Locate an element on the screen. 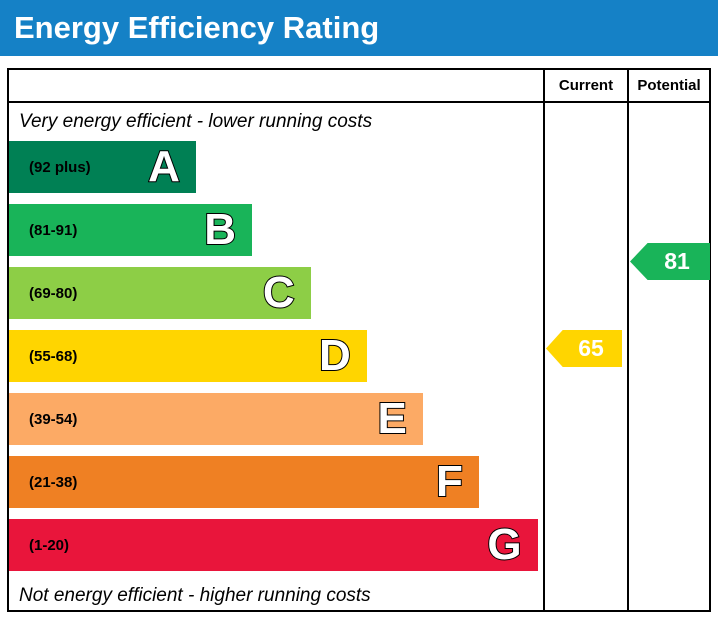  bars-header-spacer is located at coordinates (276, 86).